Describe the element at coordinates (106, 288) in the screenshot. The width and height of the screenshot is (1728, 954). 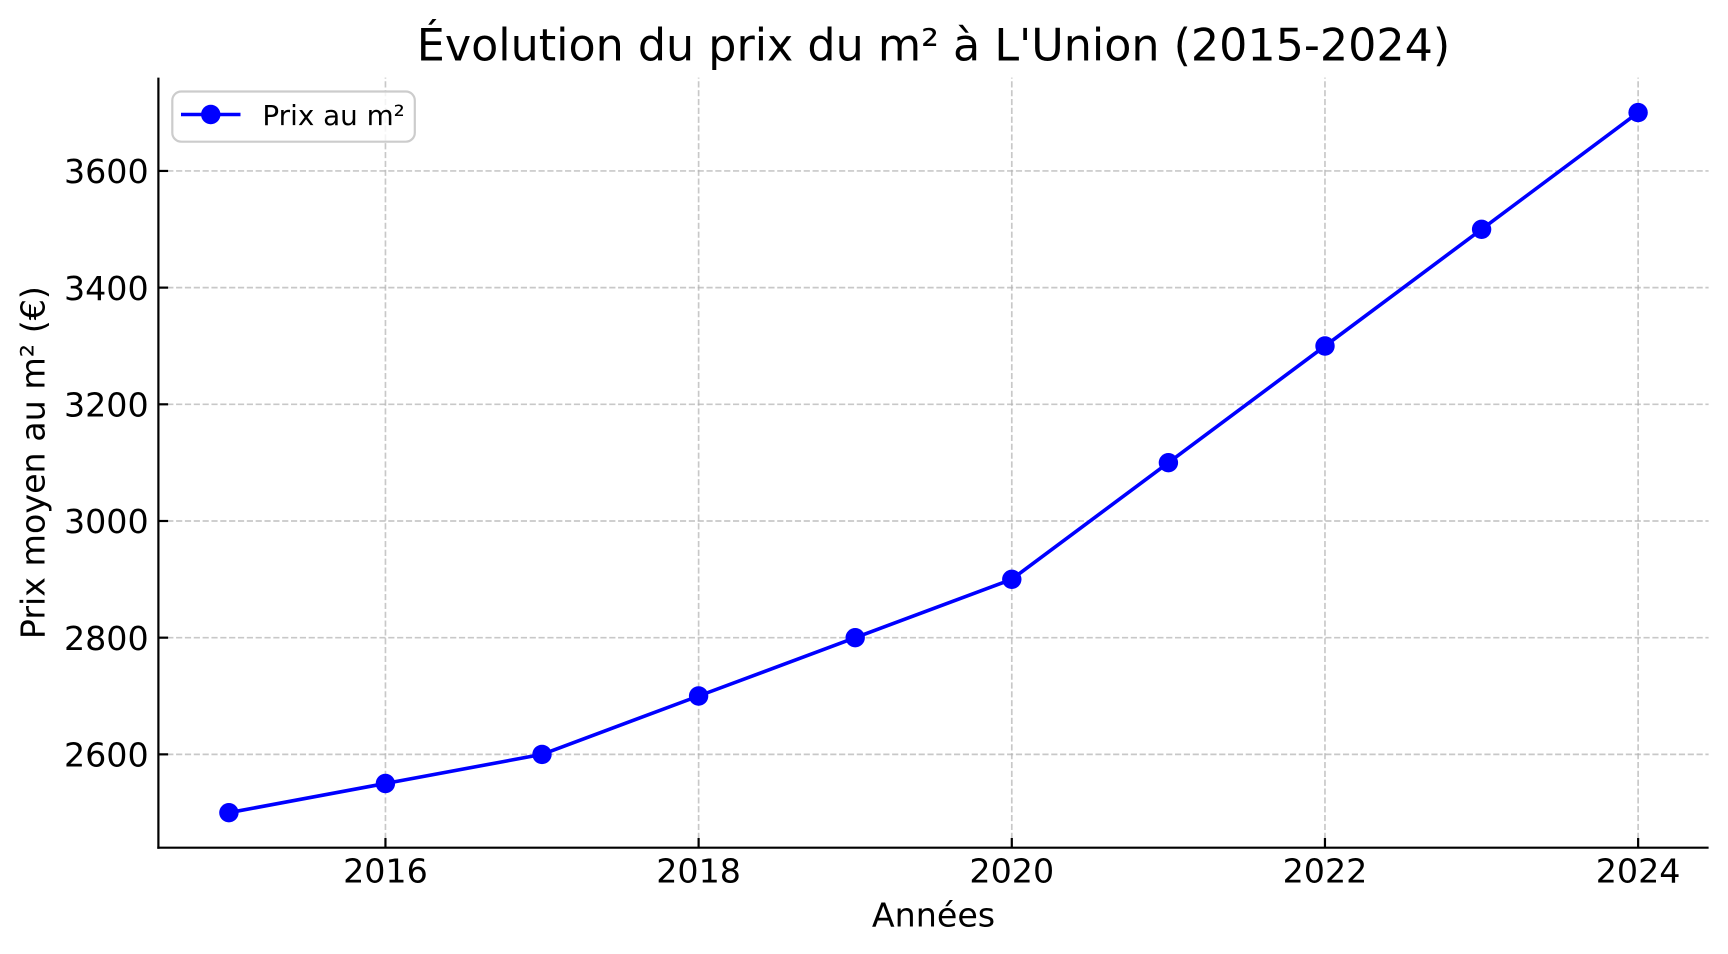
I see `y-tick-label-3400: 3400` at that location.